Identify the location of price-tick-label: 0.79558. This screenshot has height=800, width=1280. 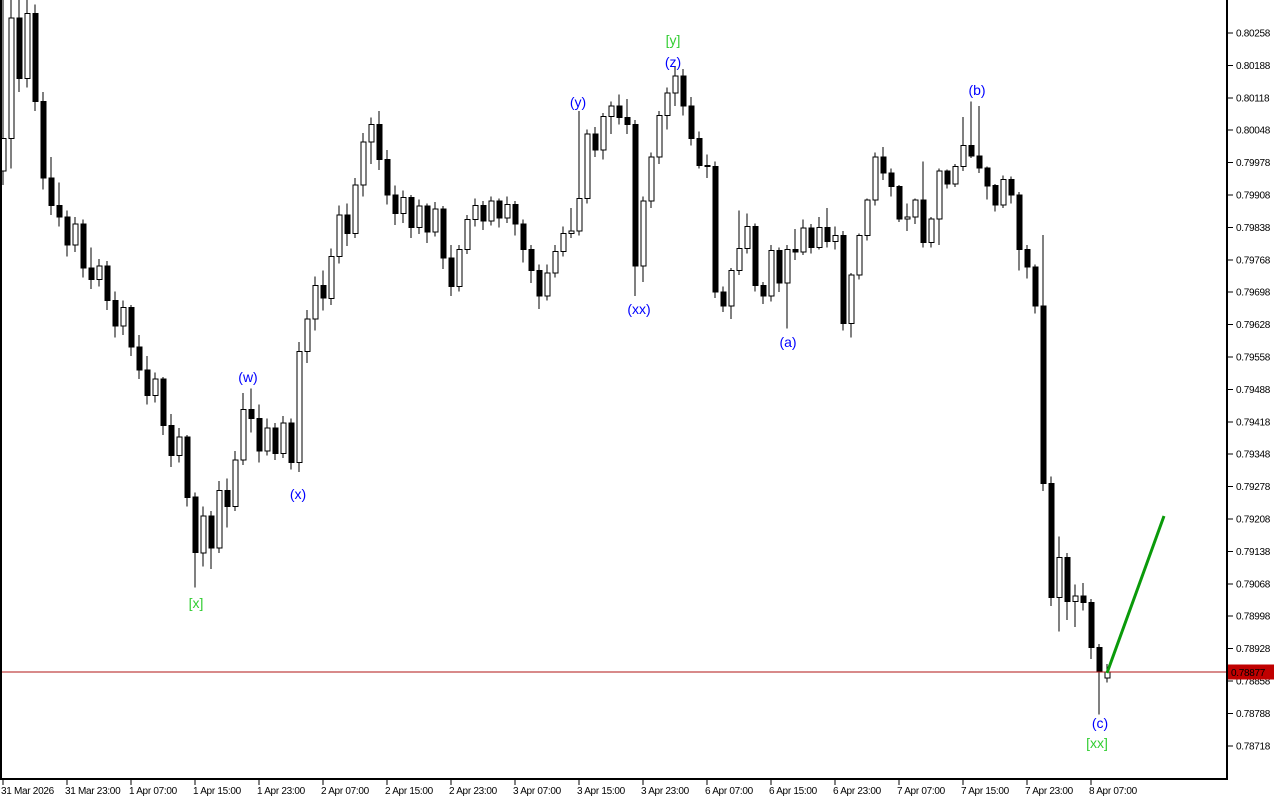
(1253, 358).